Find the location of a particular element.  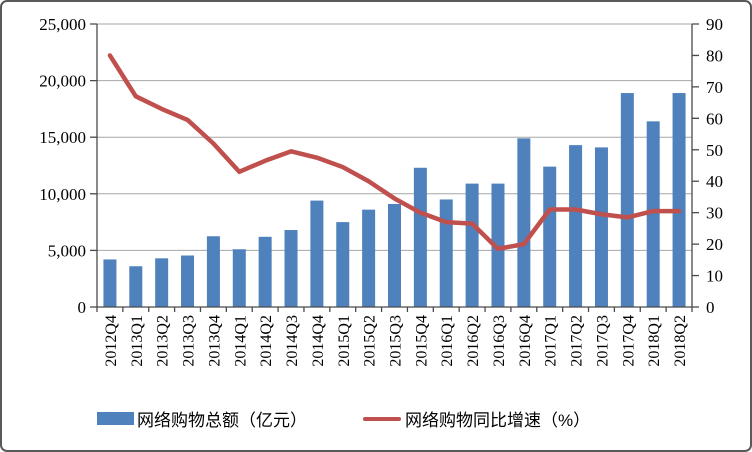

bar-2012Q4 is located at coordinates (110, 283).